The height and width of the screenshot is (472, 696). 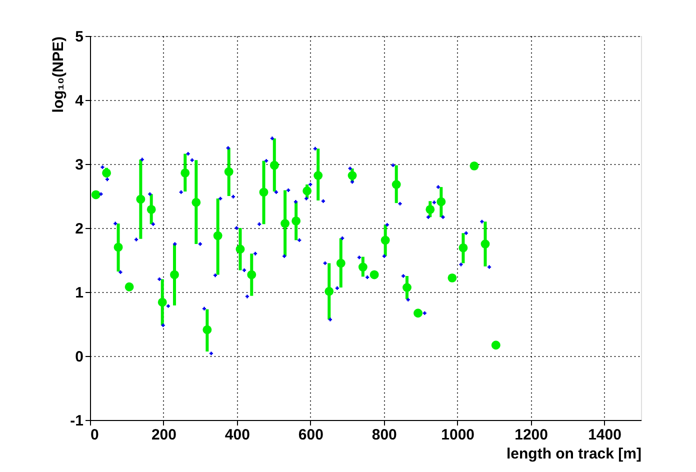 I want to click on x-tick-label: 800, so click(x=384, y=435).